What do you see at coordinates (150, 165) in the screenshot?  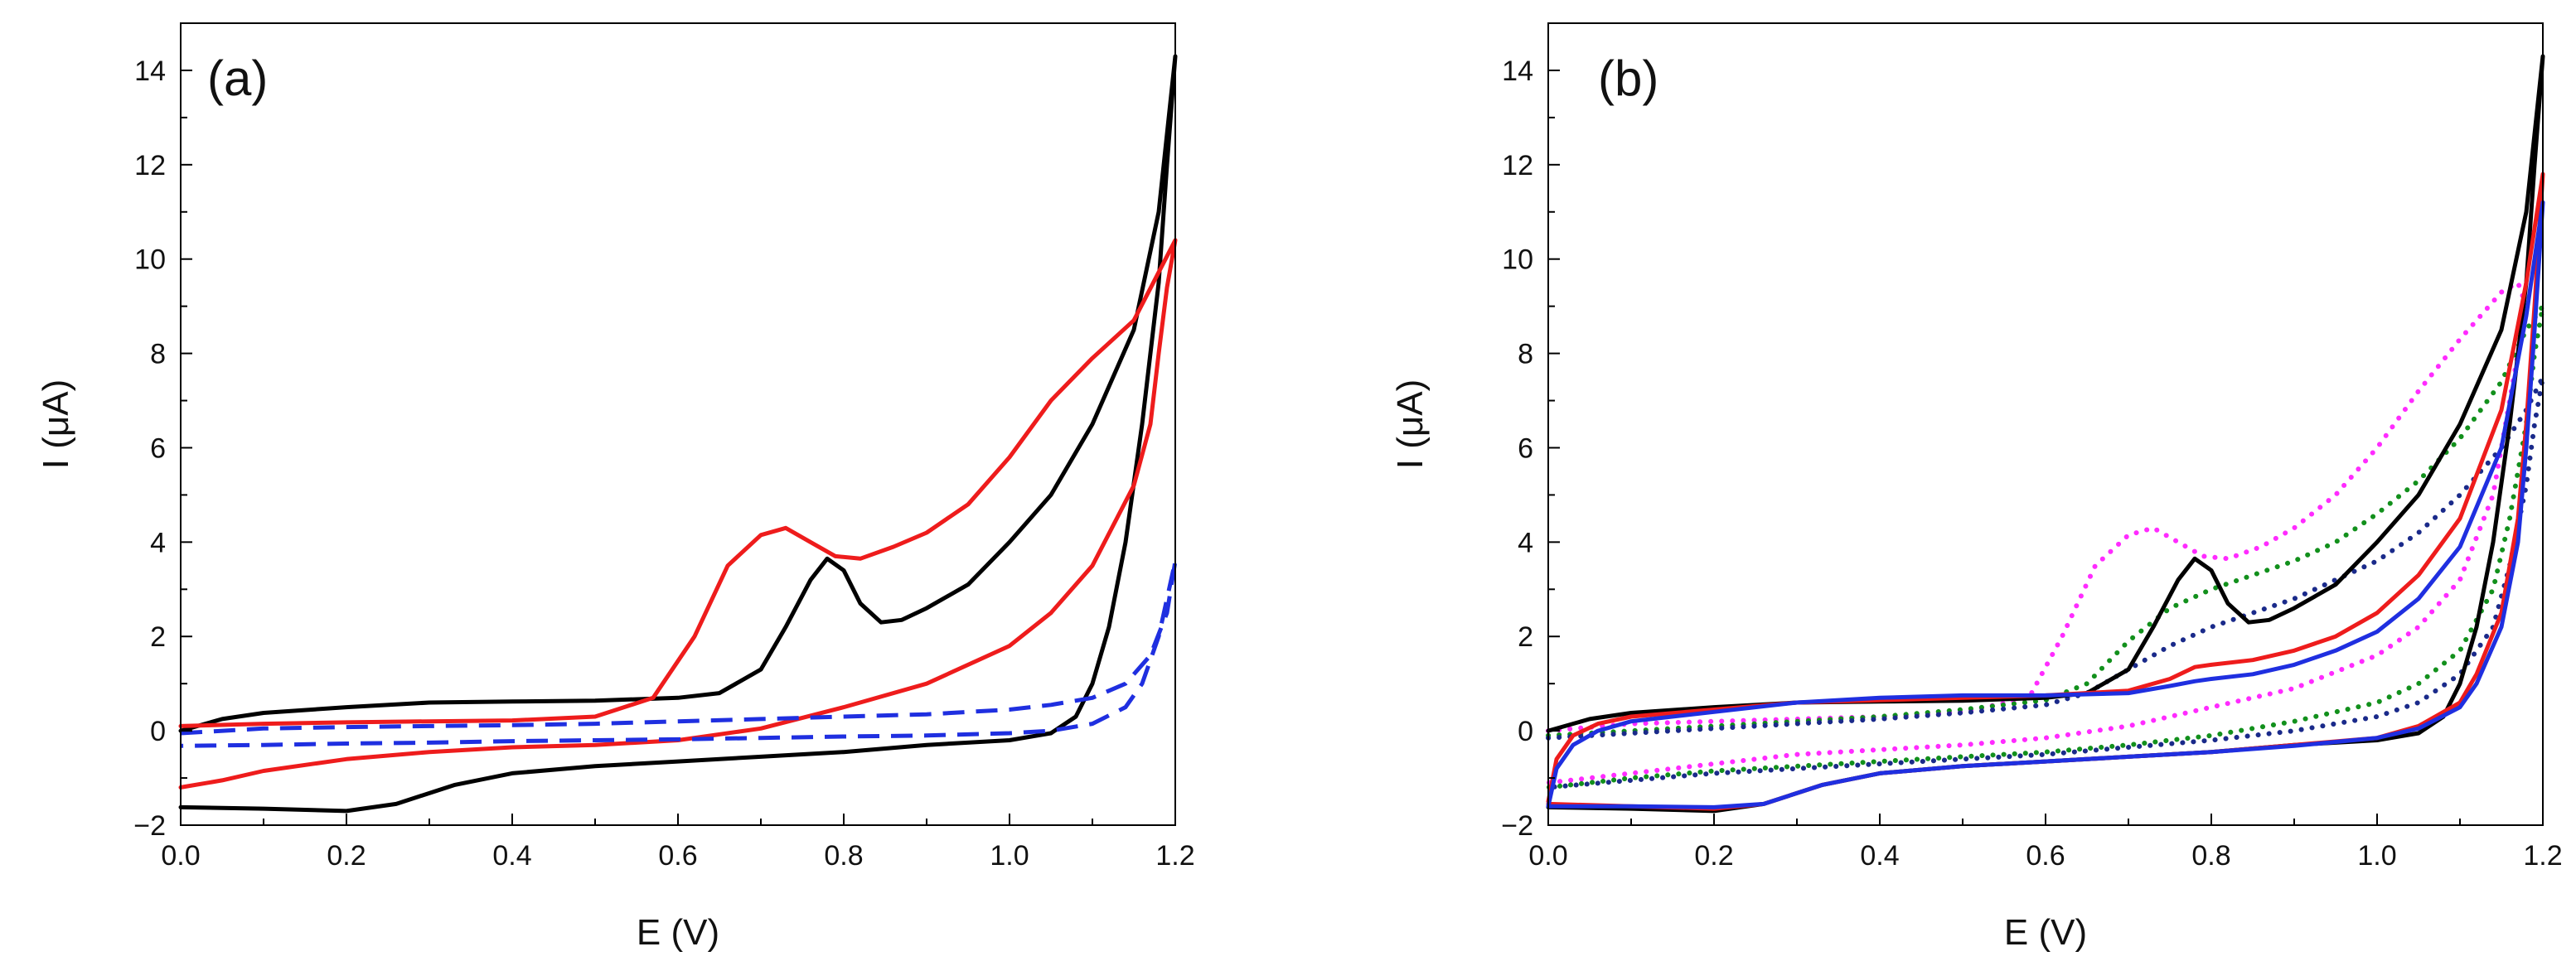 I see `panel-a-y-tick-label: 12` at bounding box center [150, 165].